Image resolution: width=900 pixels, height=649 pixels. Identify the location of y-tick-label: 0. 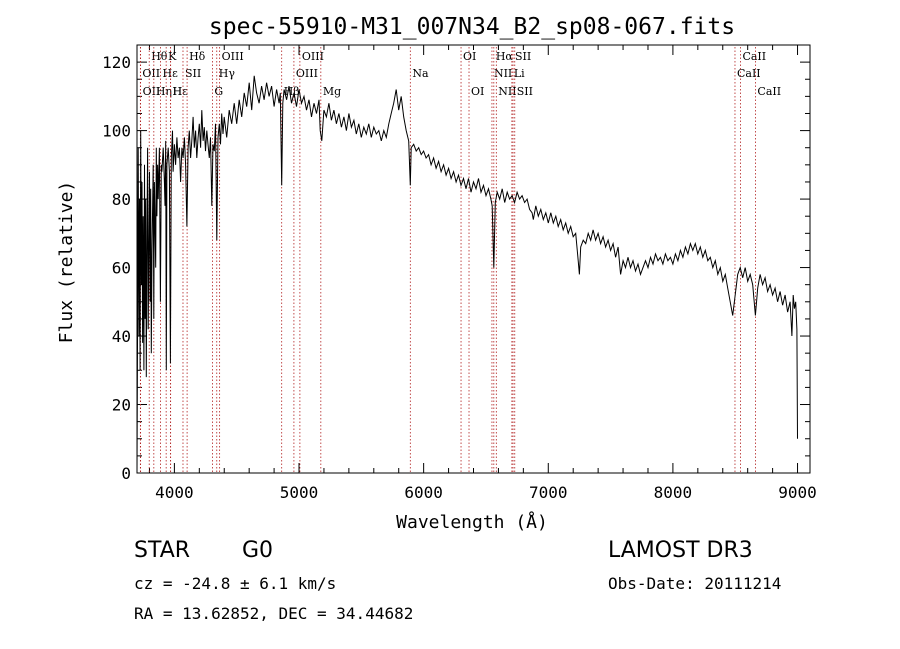
(126, 473).